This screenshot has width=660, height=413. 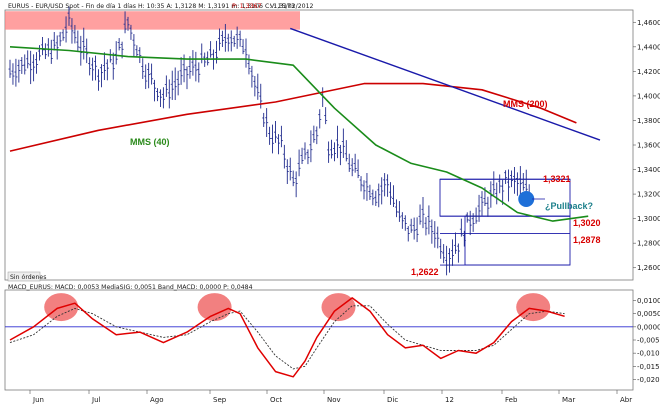 I want to click on price-tick-label: 1,2600, so click(x=648, y=268).